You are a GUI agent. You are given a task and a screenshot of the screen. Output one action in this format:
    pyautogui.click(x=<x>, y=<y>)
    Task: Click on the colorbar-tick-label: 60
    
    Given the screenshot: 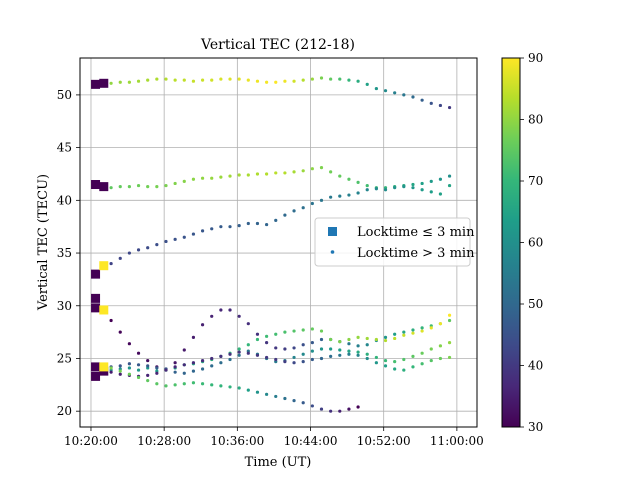 What is the action you would take?
    pyautogui.click(x=535, y=243)
    